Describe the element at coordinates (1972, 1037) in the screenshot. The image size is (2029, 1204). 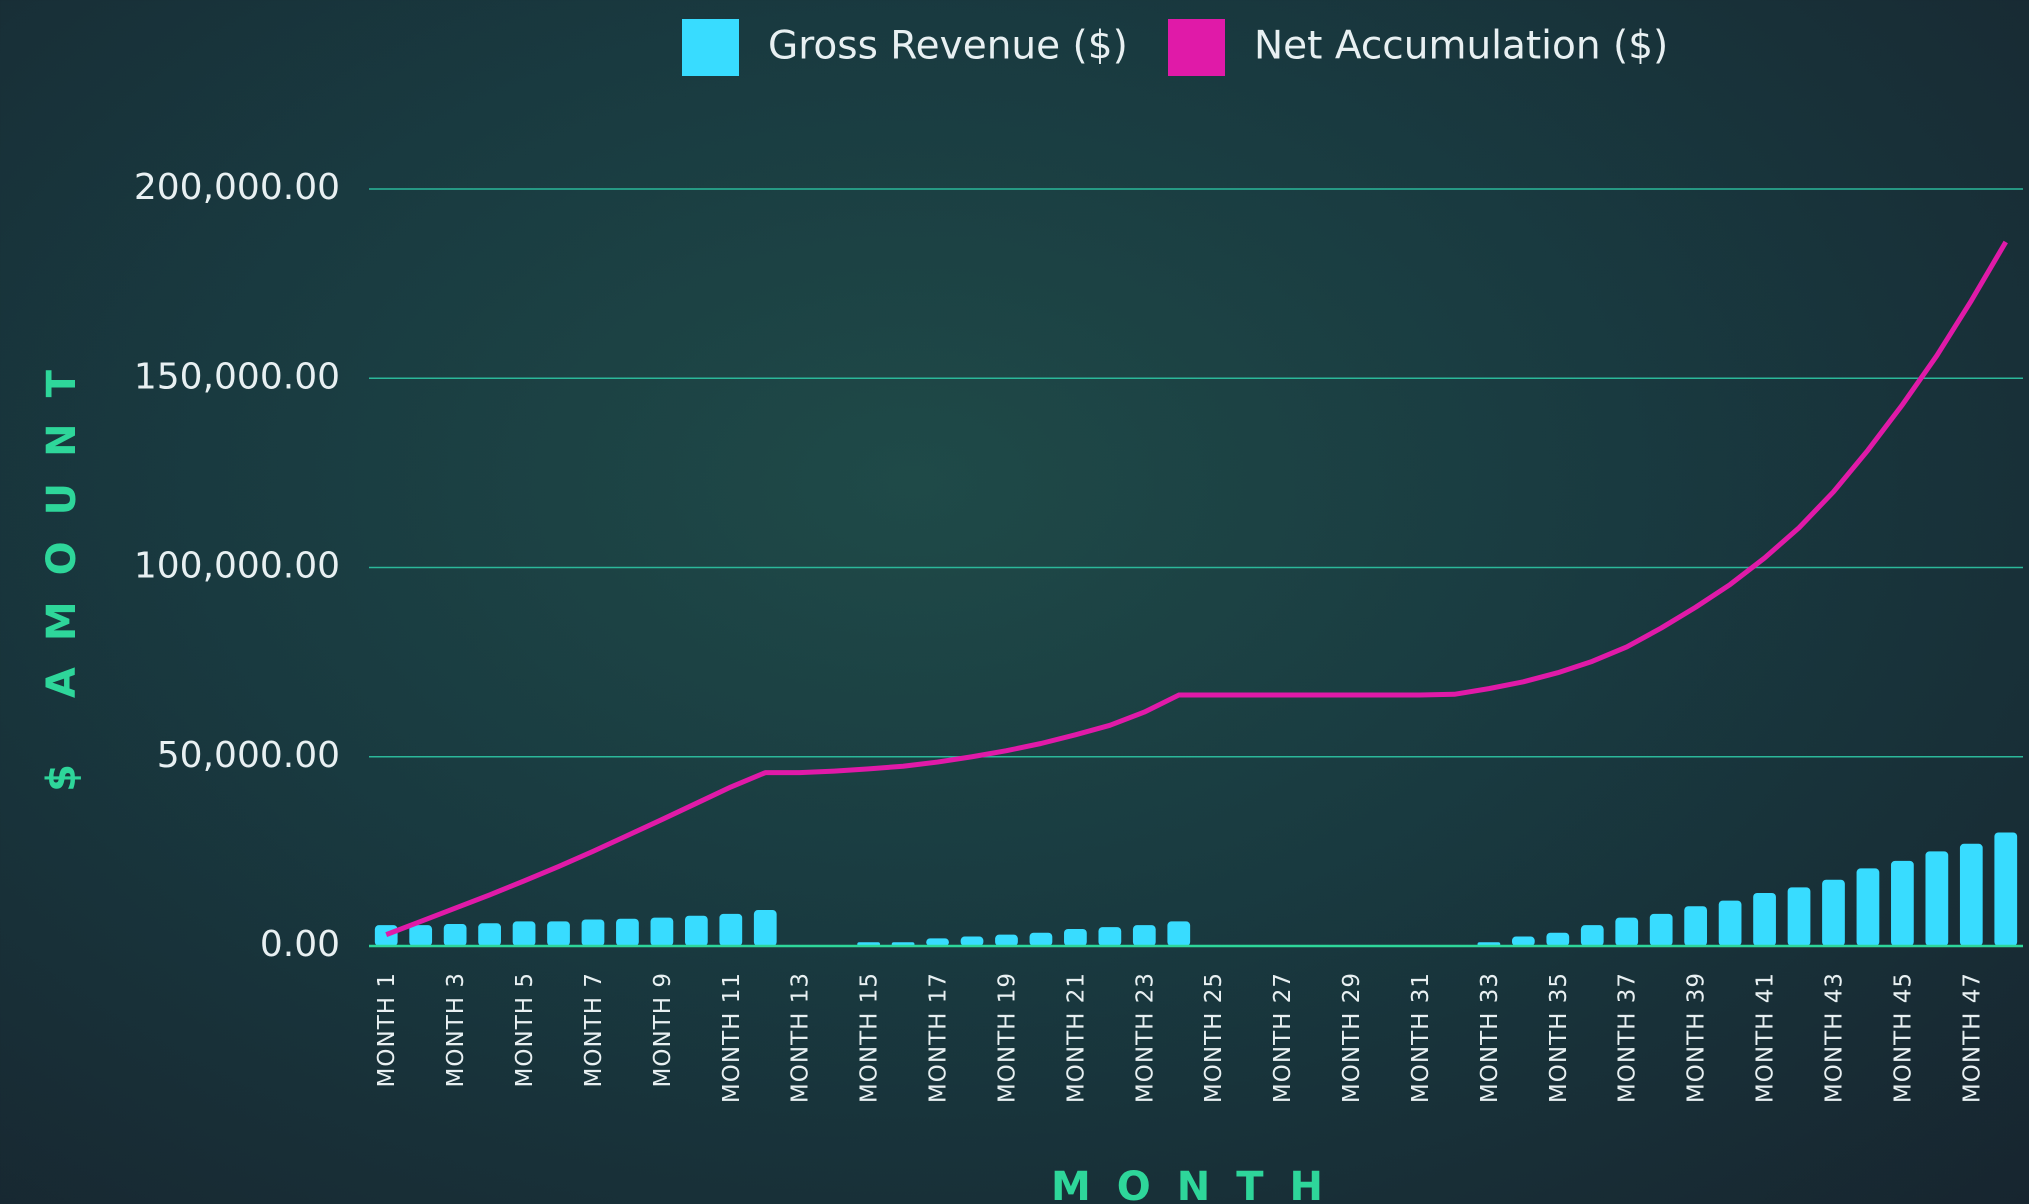
I see `x-tick-label: MONTH 47` at that location.